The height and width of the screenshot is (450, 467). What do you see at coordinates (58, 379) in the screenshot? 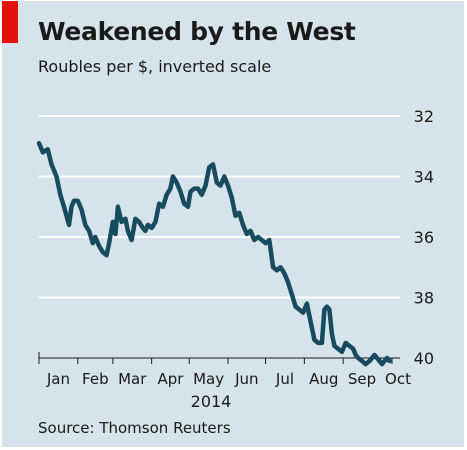
I see `x-tick-label-jan: Jan` at bounding box center [58, 379].